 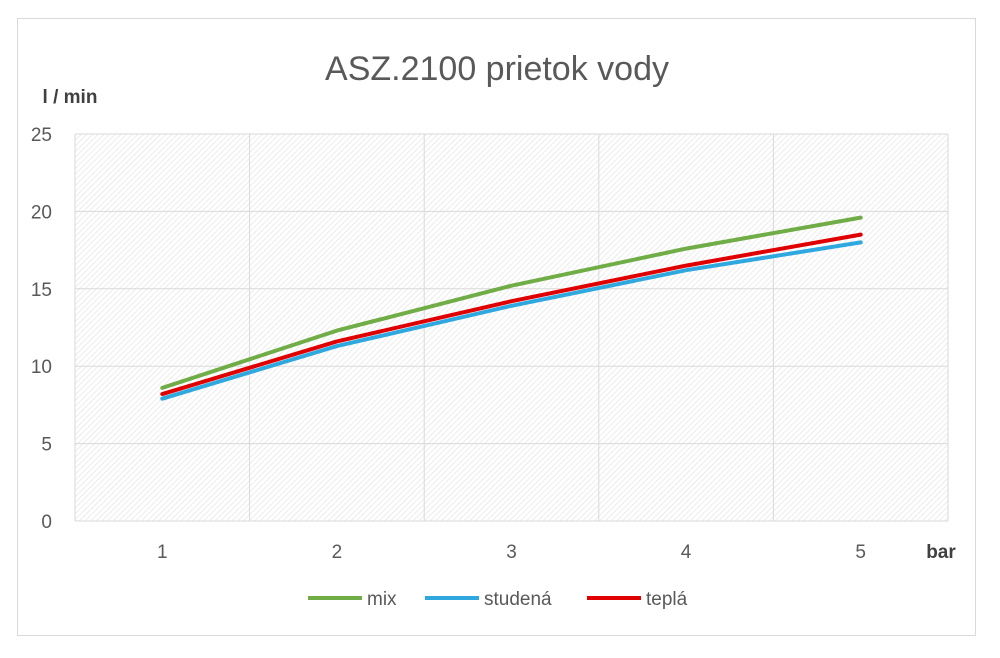 I want to click on legend-label-studená: studená, so click(x=518, y=599).